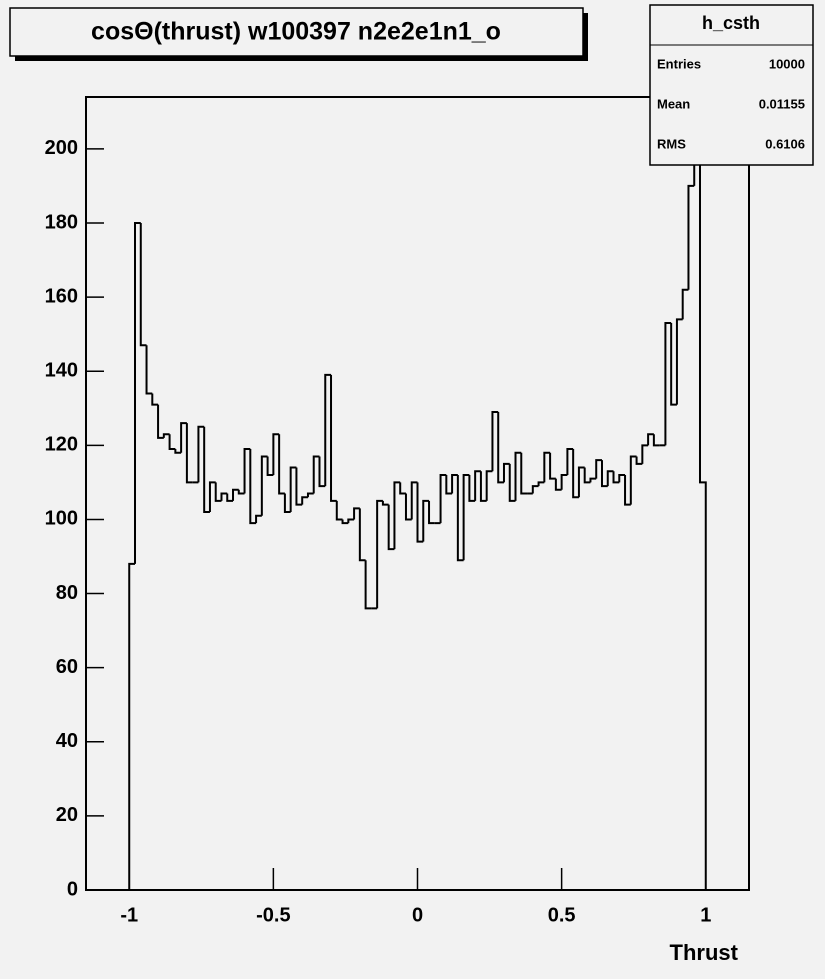 The height and width of the screenshot is (979, 825). Describe the element at coordinates (679, 63) in the screenshot. I see `stats-label: Entries` at that location.